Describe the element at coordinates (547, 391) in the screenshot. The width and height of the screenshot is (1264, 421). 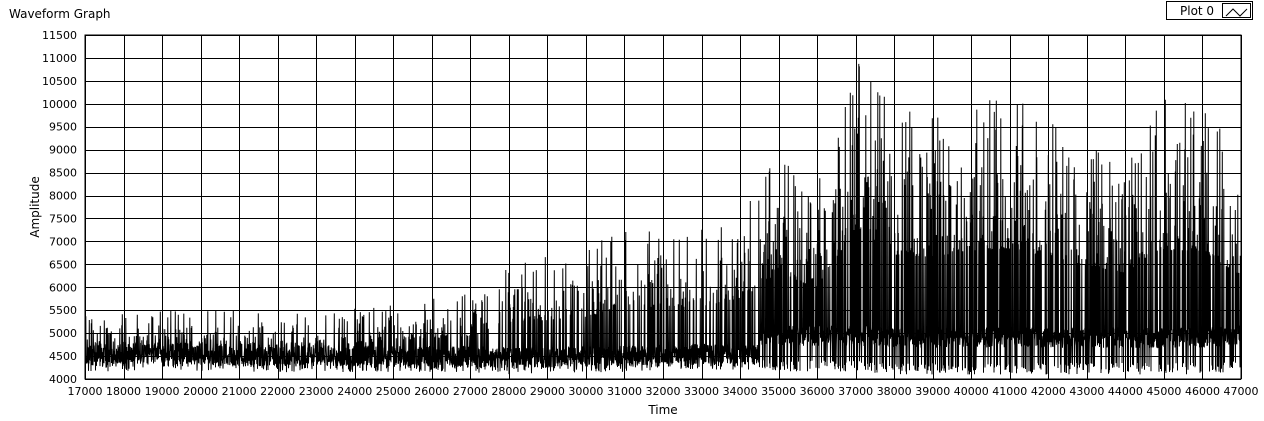
I see `x-tick-label: 29000` at that location.